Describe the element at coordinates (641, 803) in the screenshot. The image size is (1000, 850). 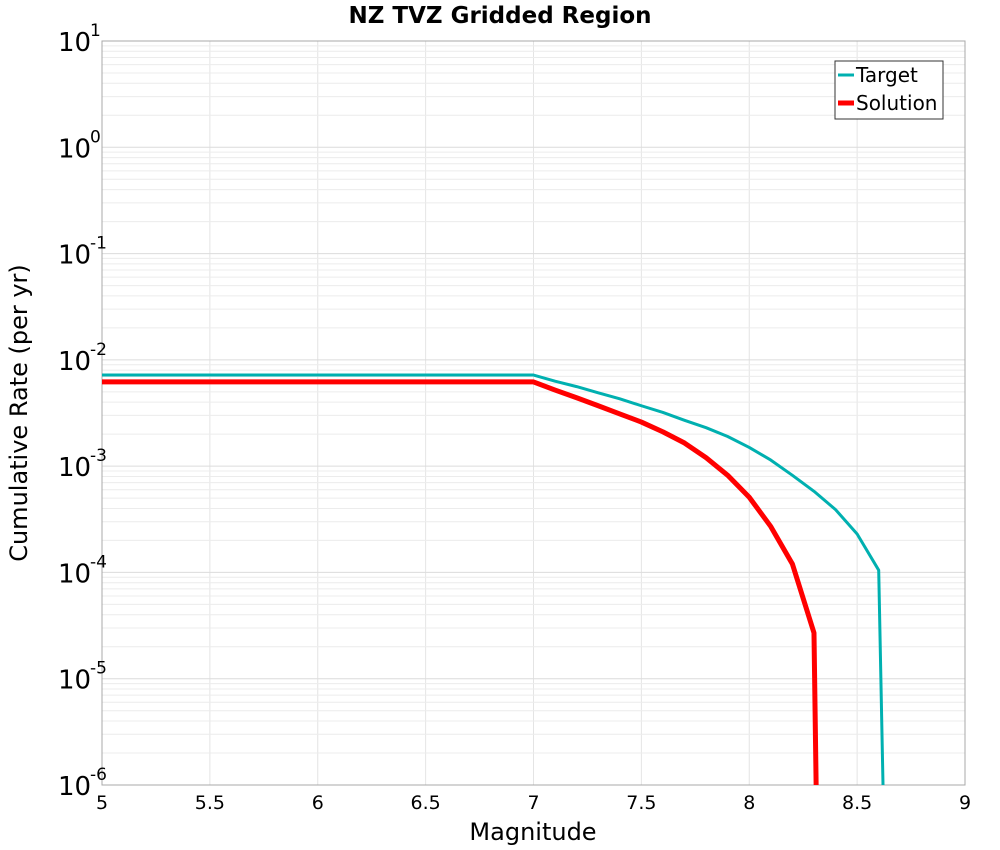
I see `x-tick-label: 7.5` at that location.